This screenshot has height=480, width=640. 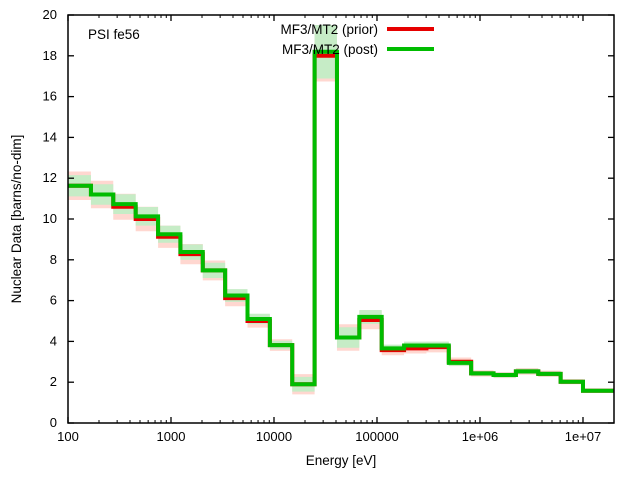 What do you see at coordinates (480, 436) in the screenshot?
I see `x-tick-label: 1e+06` at bounding box center [480, 436].